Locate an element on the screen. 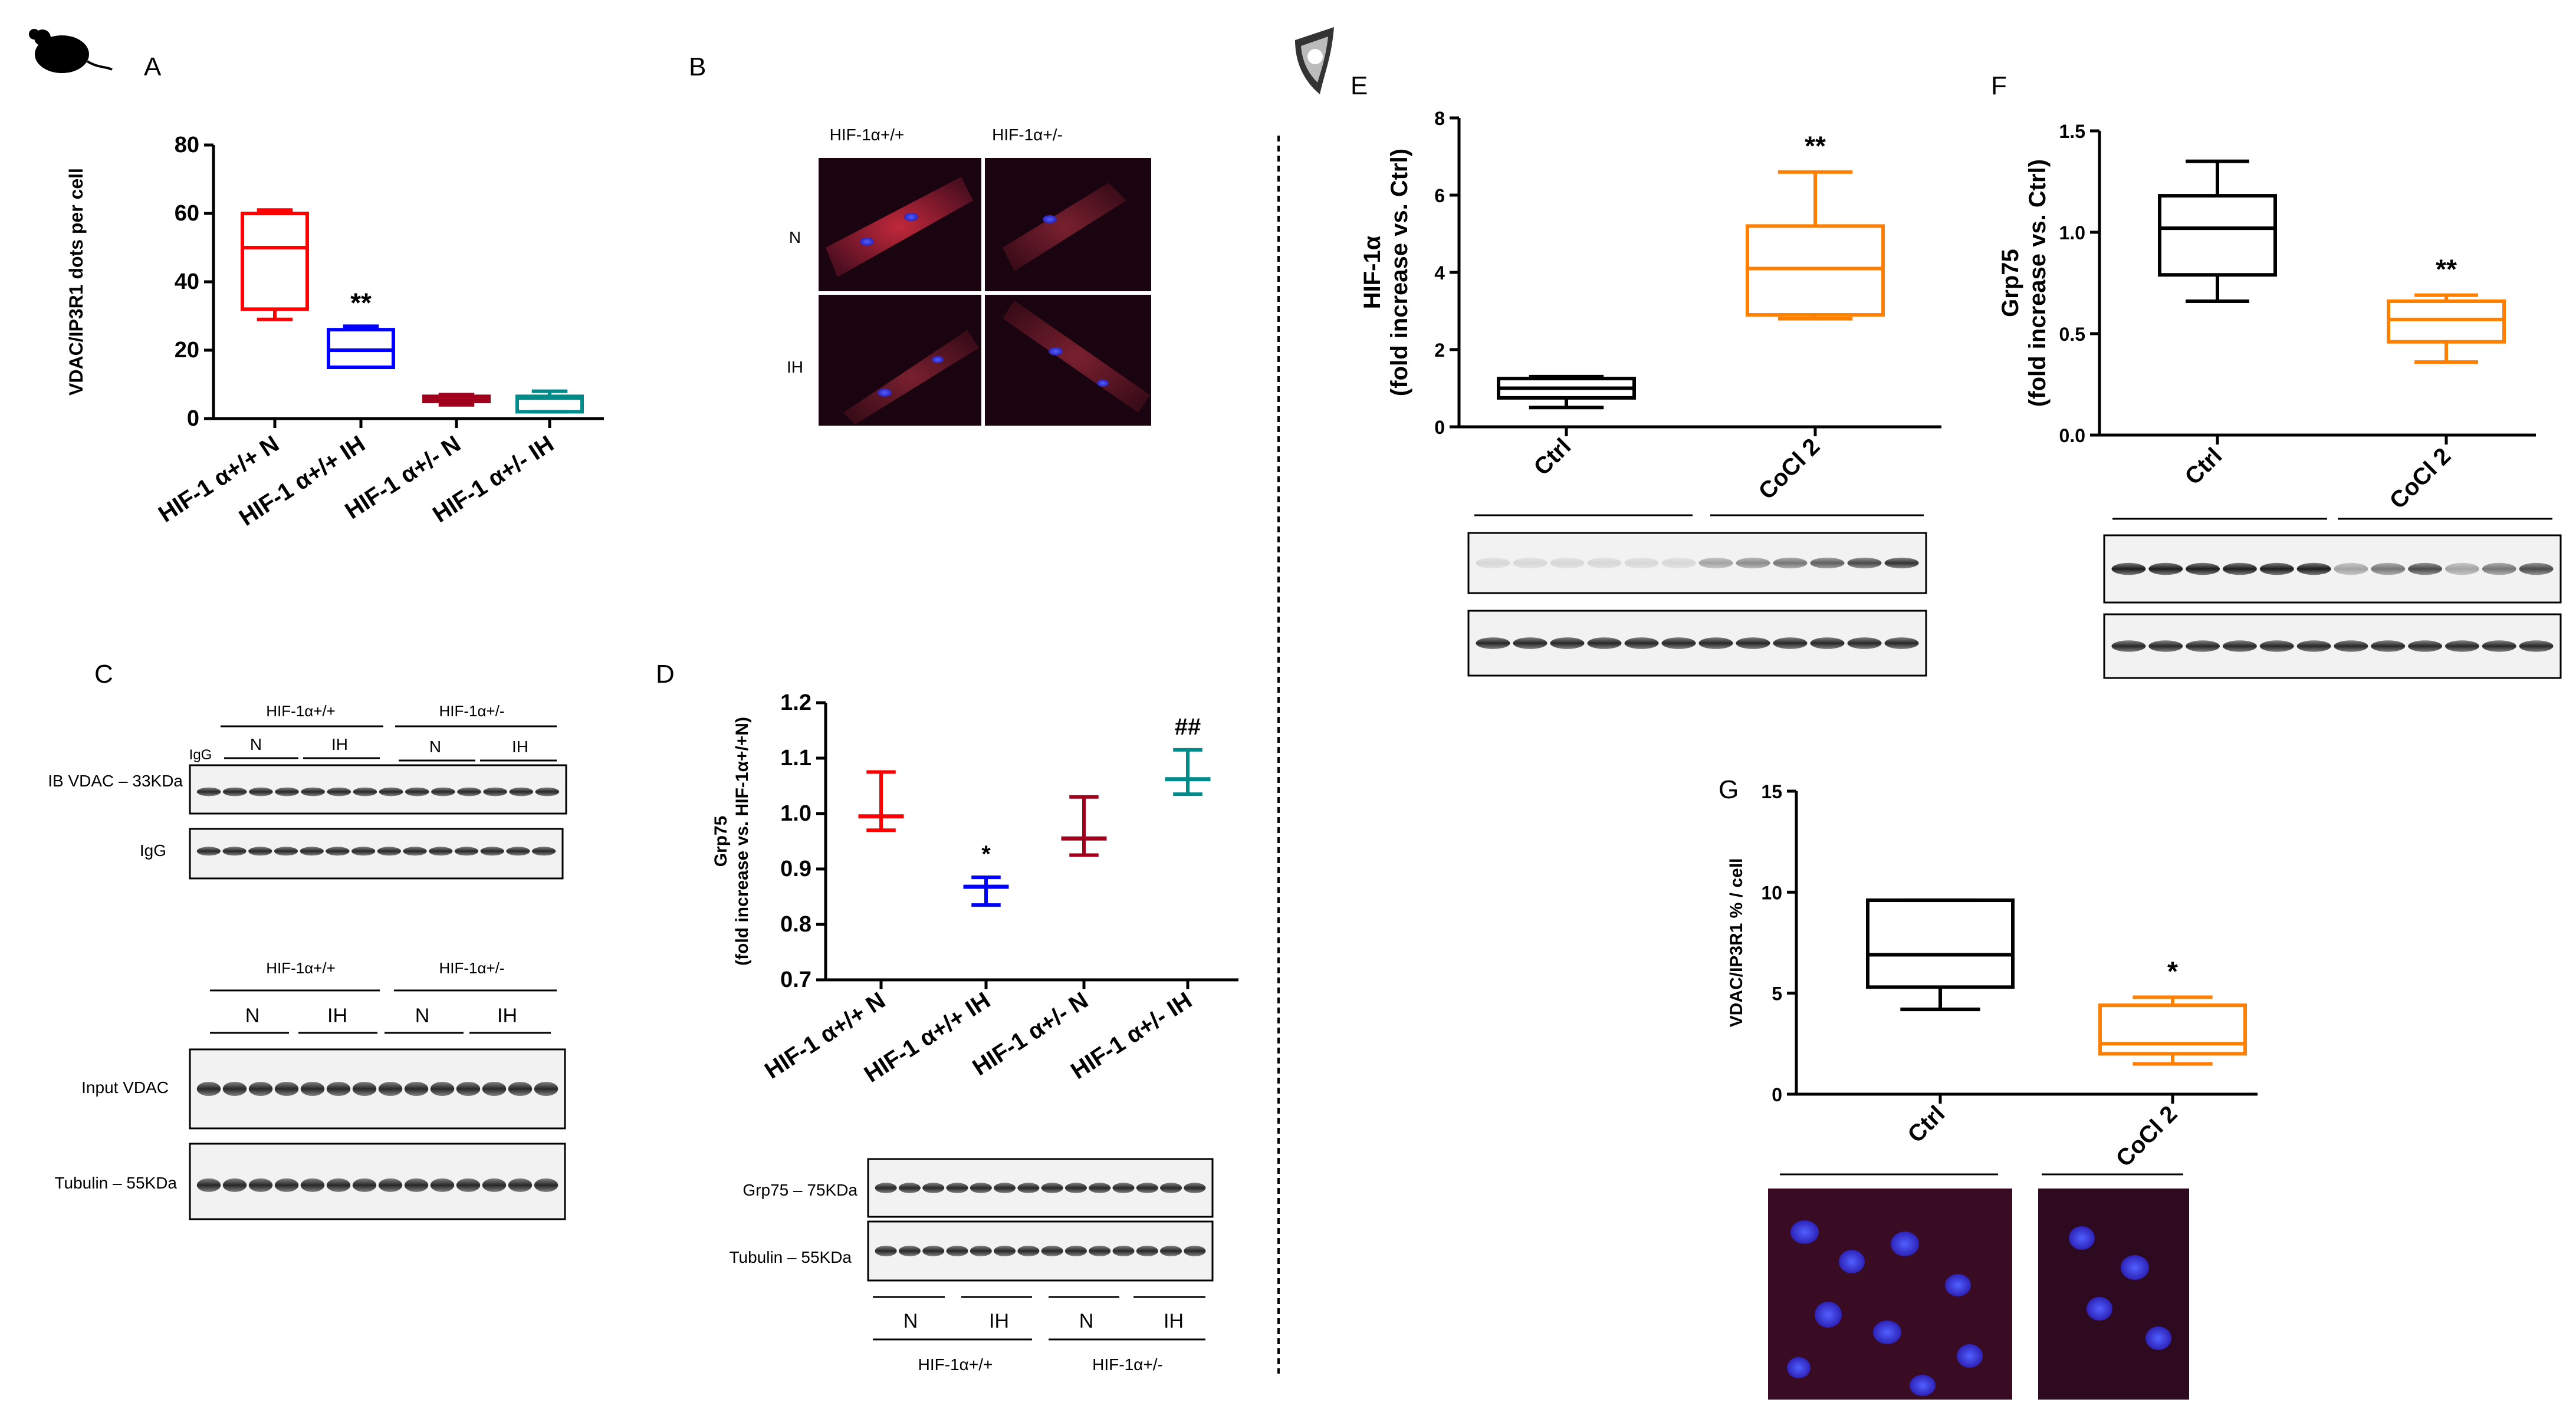  cell-icon is located at coordinates (1314, 60).